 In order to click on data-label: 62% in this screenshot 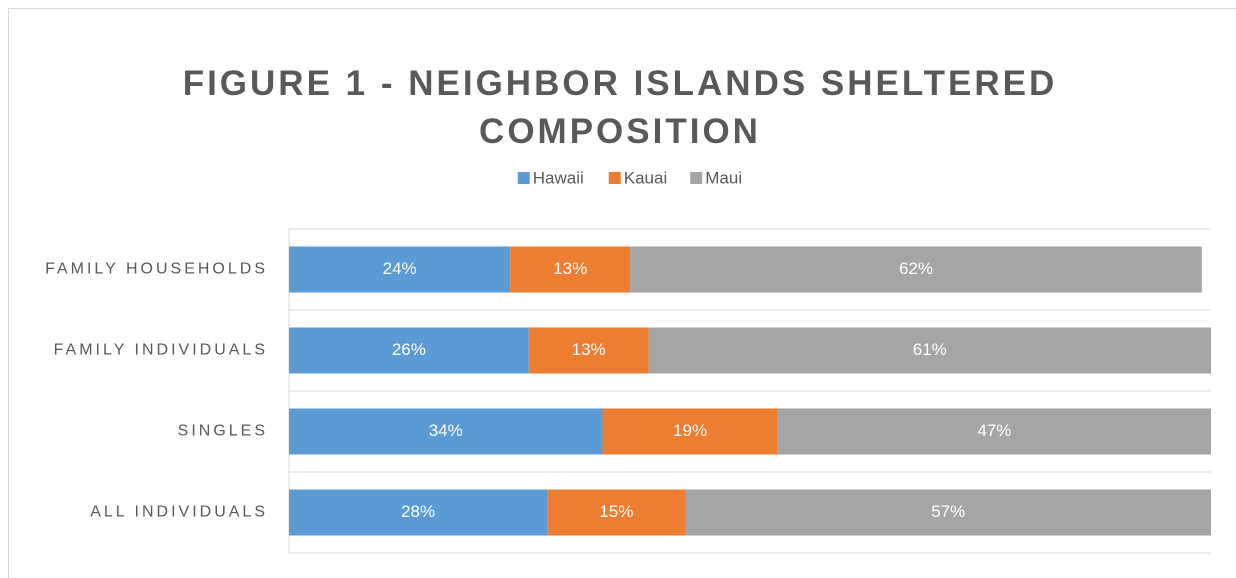, I will do `click(916, 268)`.